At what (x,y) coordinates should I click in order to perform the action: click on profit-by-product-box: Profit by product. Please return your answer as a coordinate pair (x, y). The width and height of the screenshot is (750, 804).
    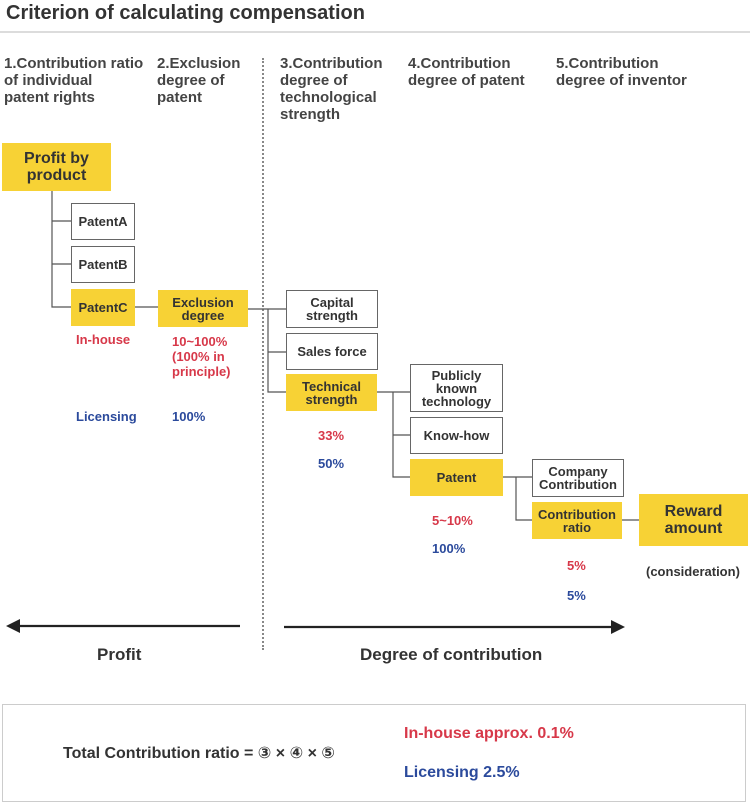
    Looking at the image, I should click on (56, 167).